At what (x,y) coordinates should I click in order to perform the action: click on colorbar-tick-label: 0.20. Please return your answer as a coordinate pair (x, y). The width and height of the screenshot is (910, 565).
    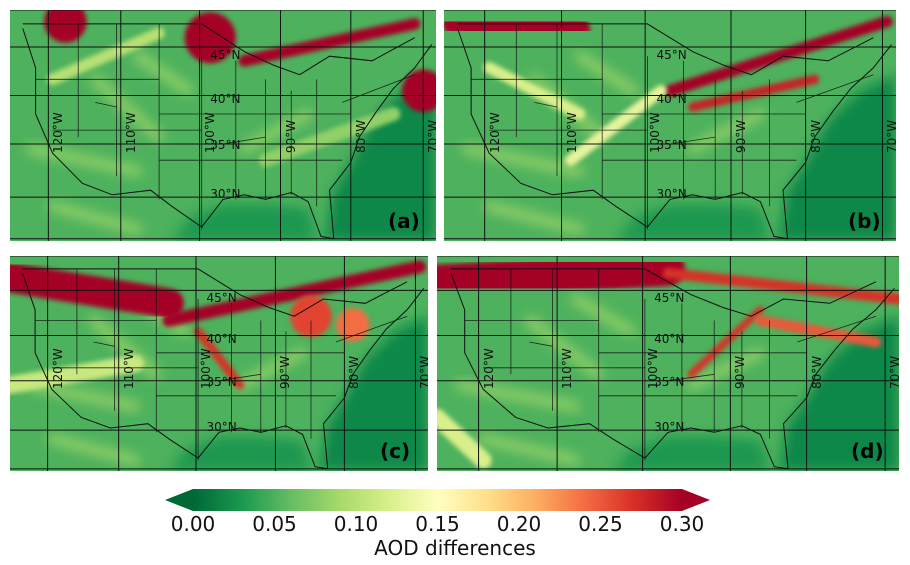
    Looking at the image, I should click on (519, 524).